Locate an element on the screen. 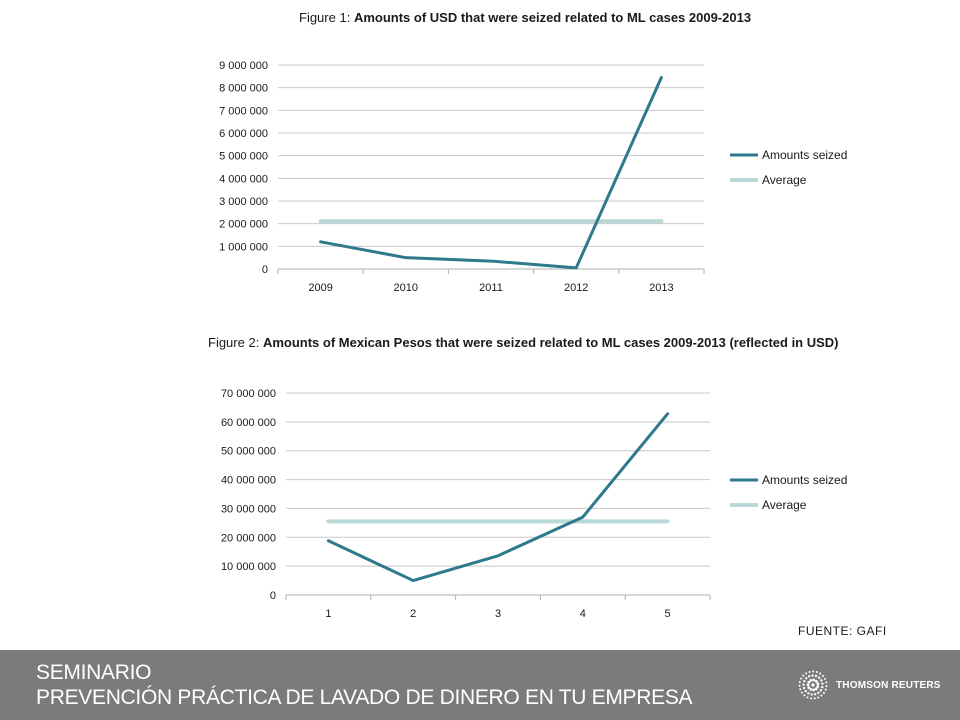 The height and width of the screenshot is (720, 960). figure1-ytick-label: 5 000 000 is located at coordinates (243, 157).